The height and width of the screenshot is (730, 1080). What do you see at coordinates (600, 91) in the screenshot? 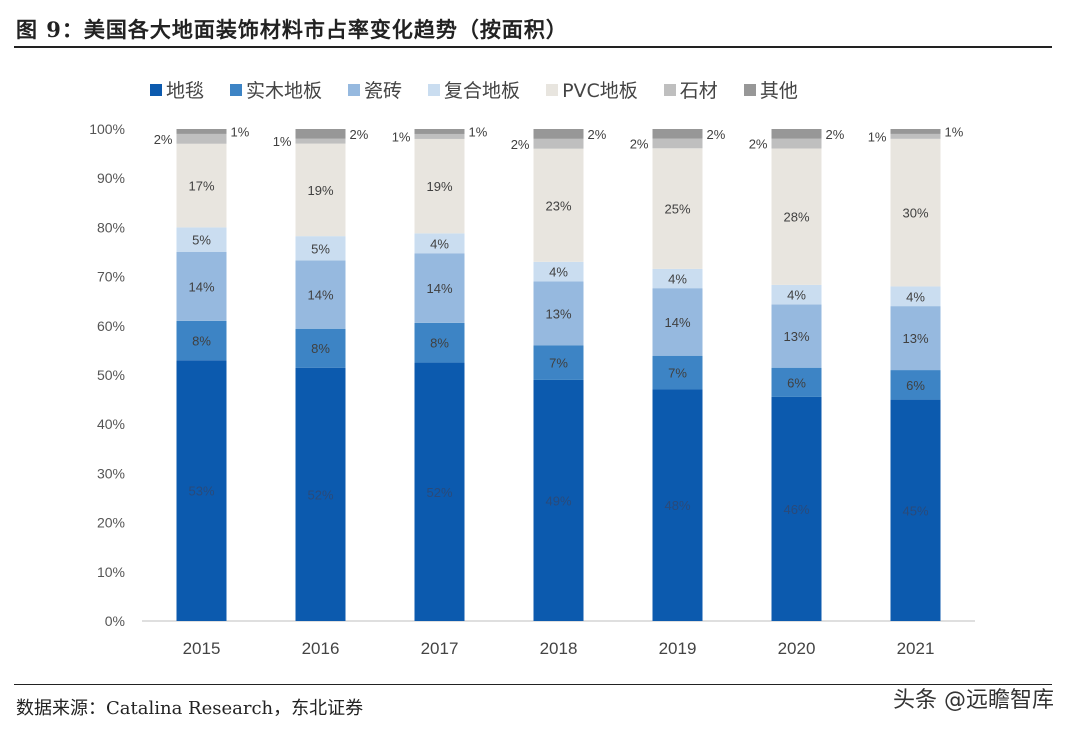
I see `legend-label: PVC地板` at bounding box center [600, 91].